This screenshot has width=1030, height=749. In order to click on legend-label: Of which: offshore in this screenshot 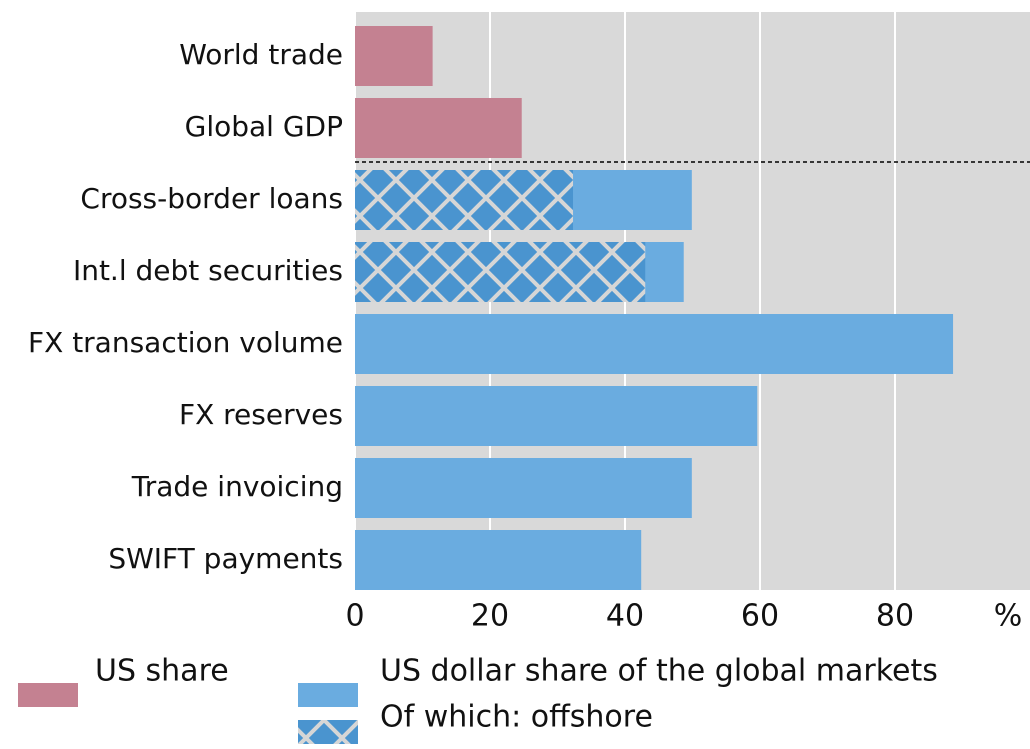, I will do `click(516, 717)`.